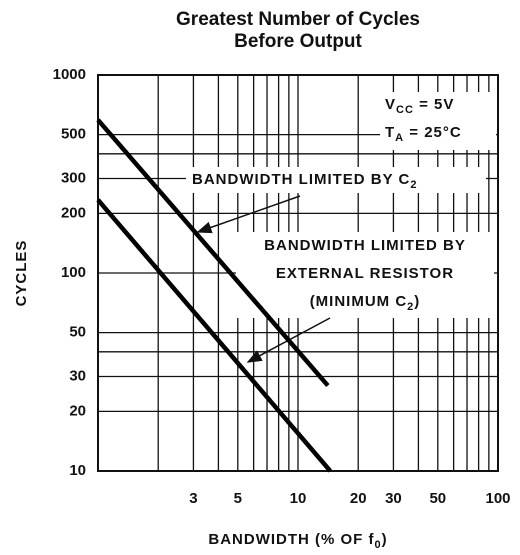 This screenshot has height=555, width=520. I want to click on y-tick-label: 500, so click(73, 134).